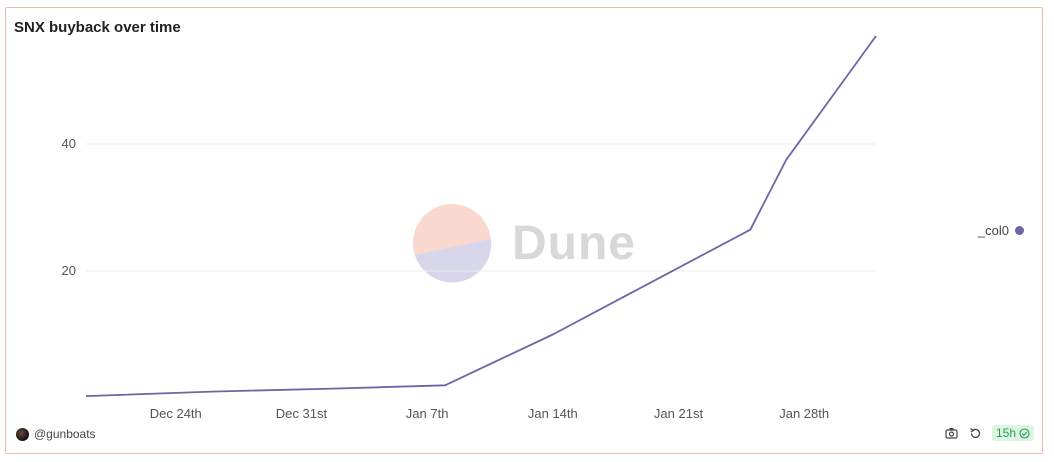 The width and height of the screenshot is (1054, 462). What do you see at coordinates (989, 433) in the screenshot?
I see `footer-actions: 15h` at bounding box center [989, 433].